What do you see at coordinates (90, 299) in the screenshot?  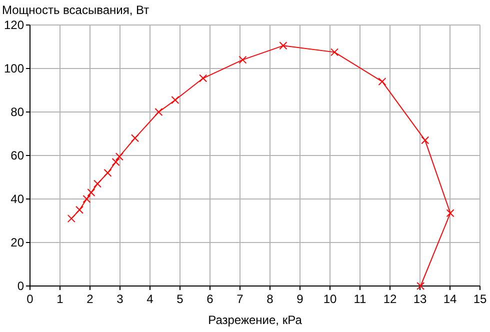 I see `x-tick-label: 2` at bounding box center [90, 299].